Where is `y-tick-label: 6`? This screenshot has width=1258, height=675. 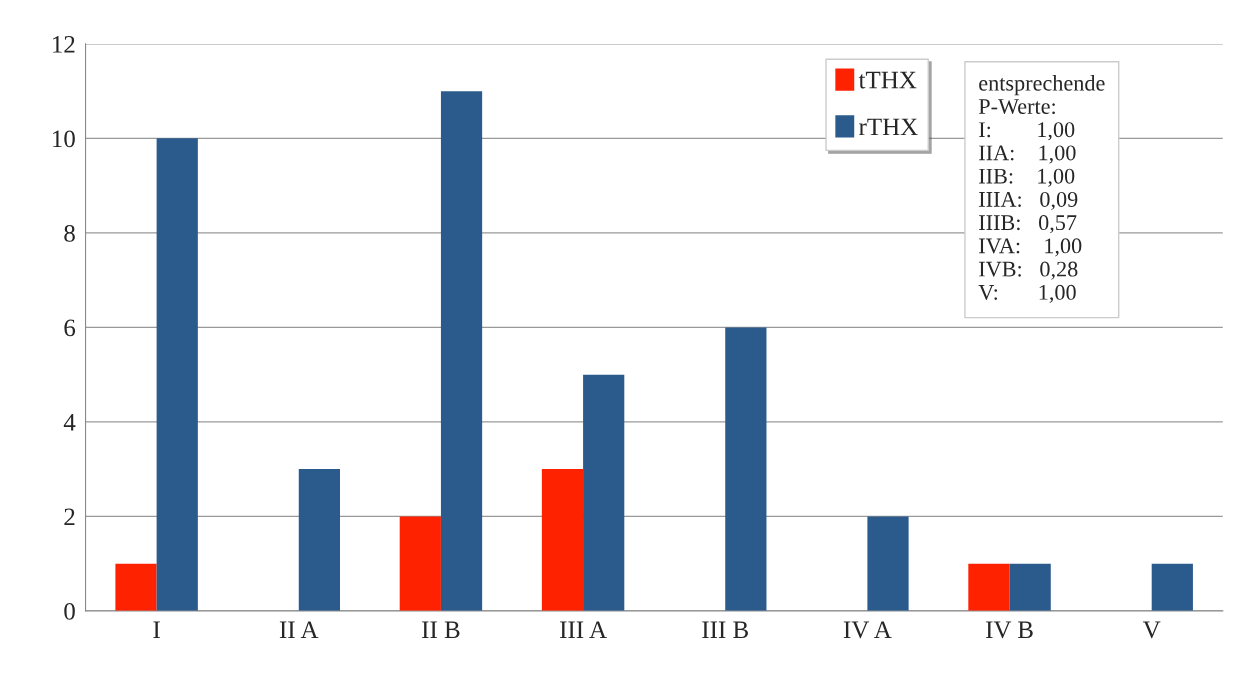
y-tick-label: 6 is located at coordinates (70, 328).